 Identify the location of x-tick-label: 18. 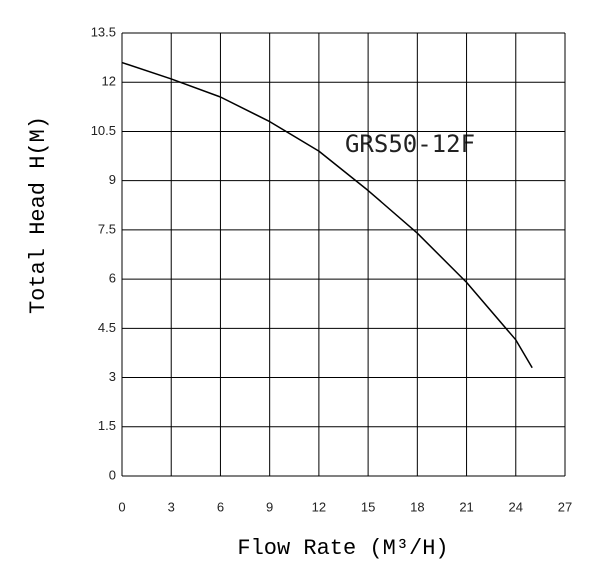
(417, 506).